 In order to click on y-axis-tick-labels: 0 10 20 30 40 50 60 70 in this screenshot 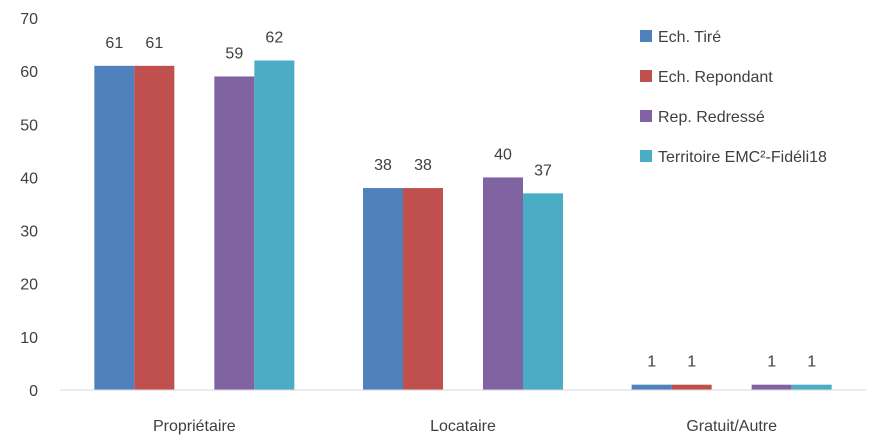, I will do `click(29, 205)`.